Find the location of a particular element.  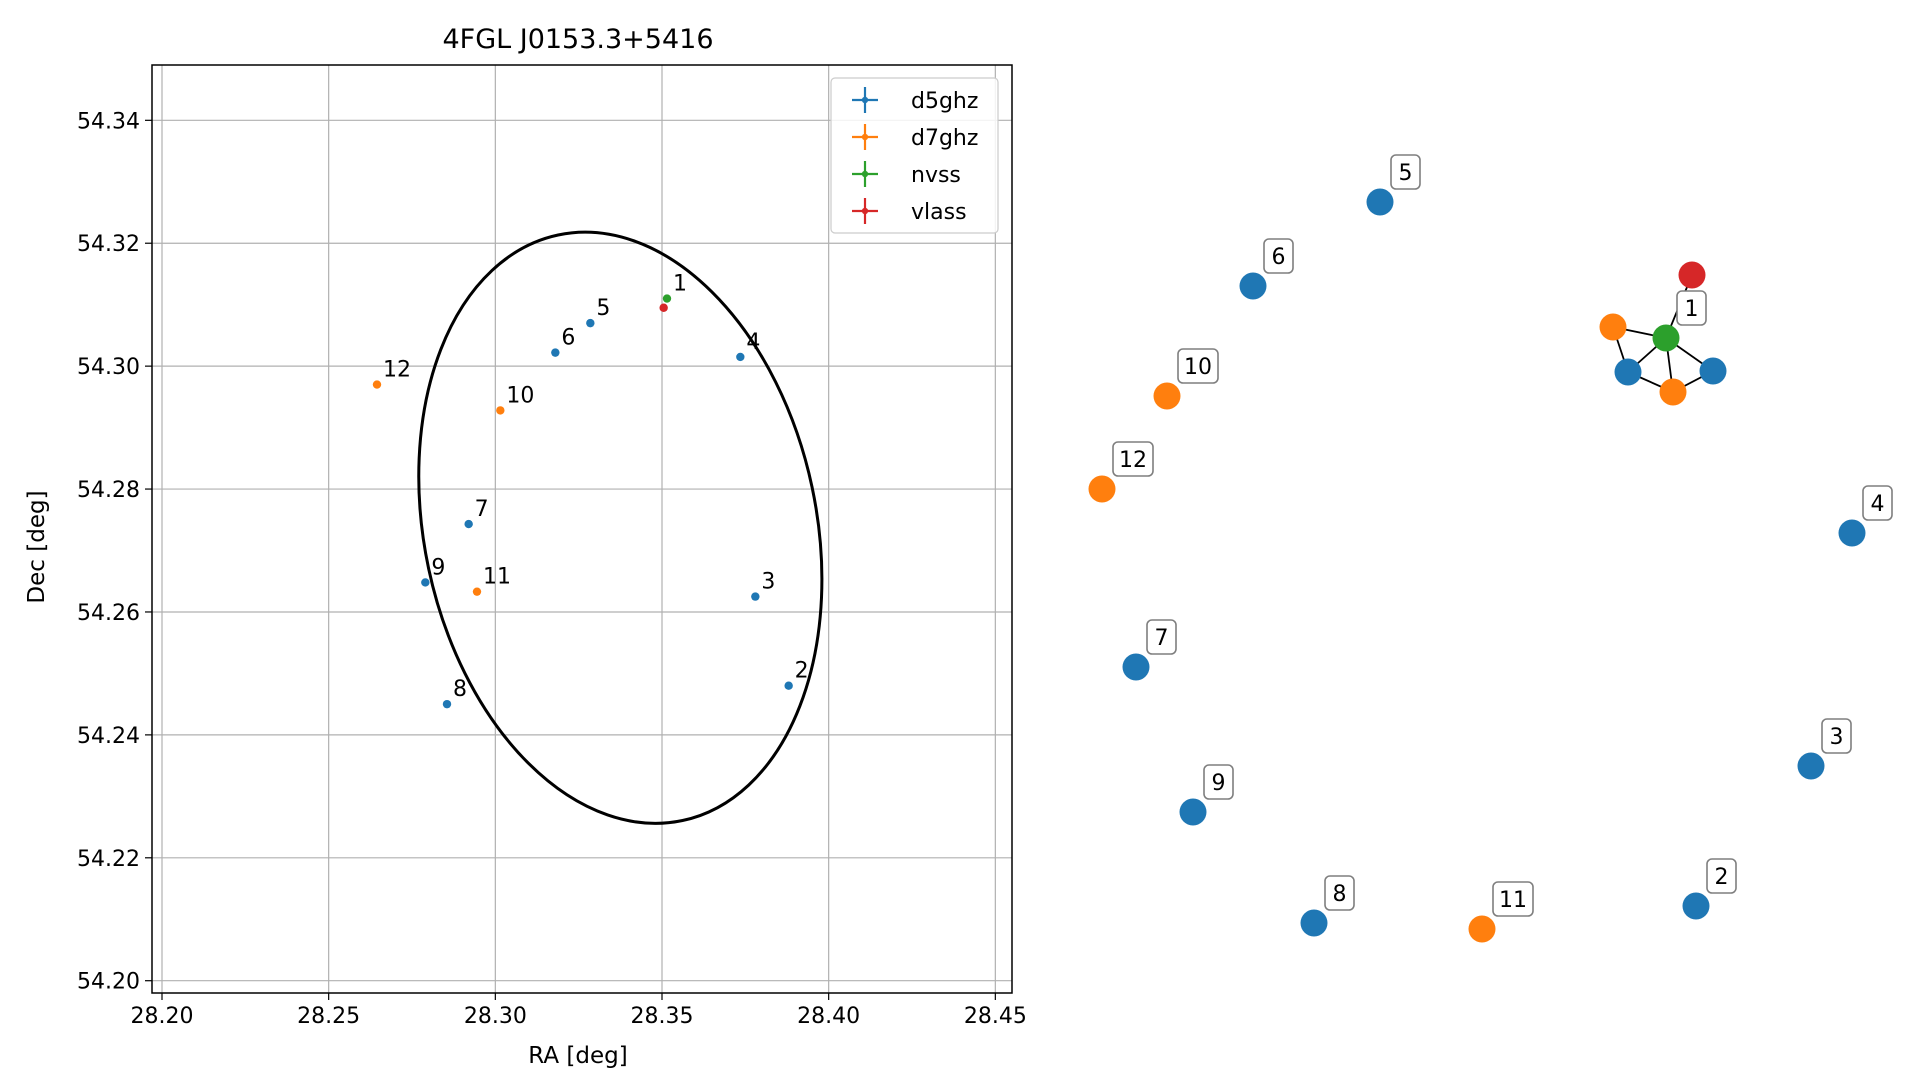

point-label: 4 is located at coordinates (753, 342).